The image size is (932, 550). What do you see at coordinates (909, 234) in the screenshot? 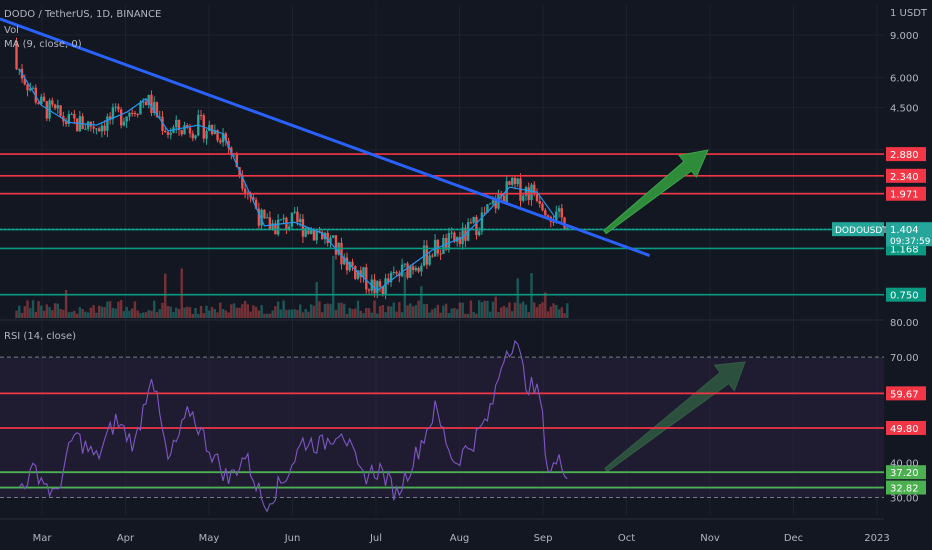
I see `current-price-tag` at bounding box center [909, 234].